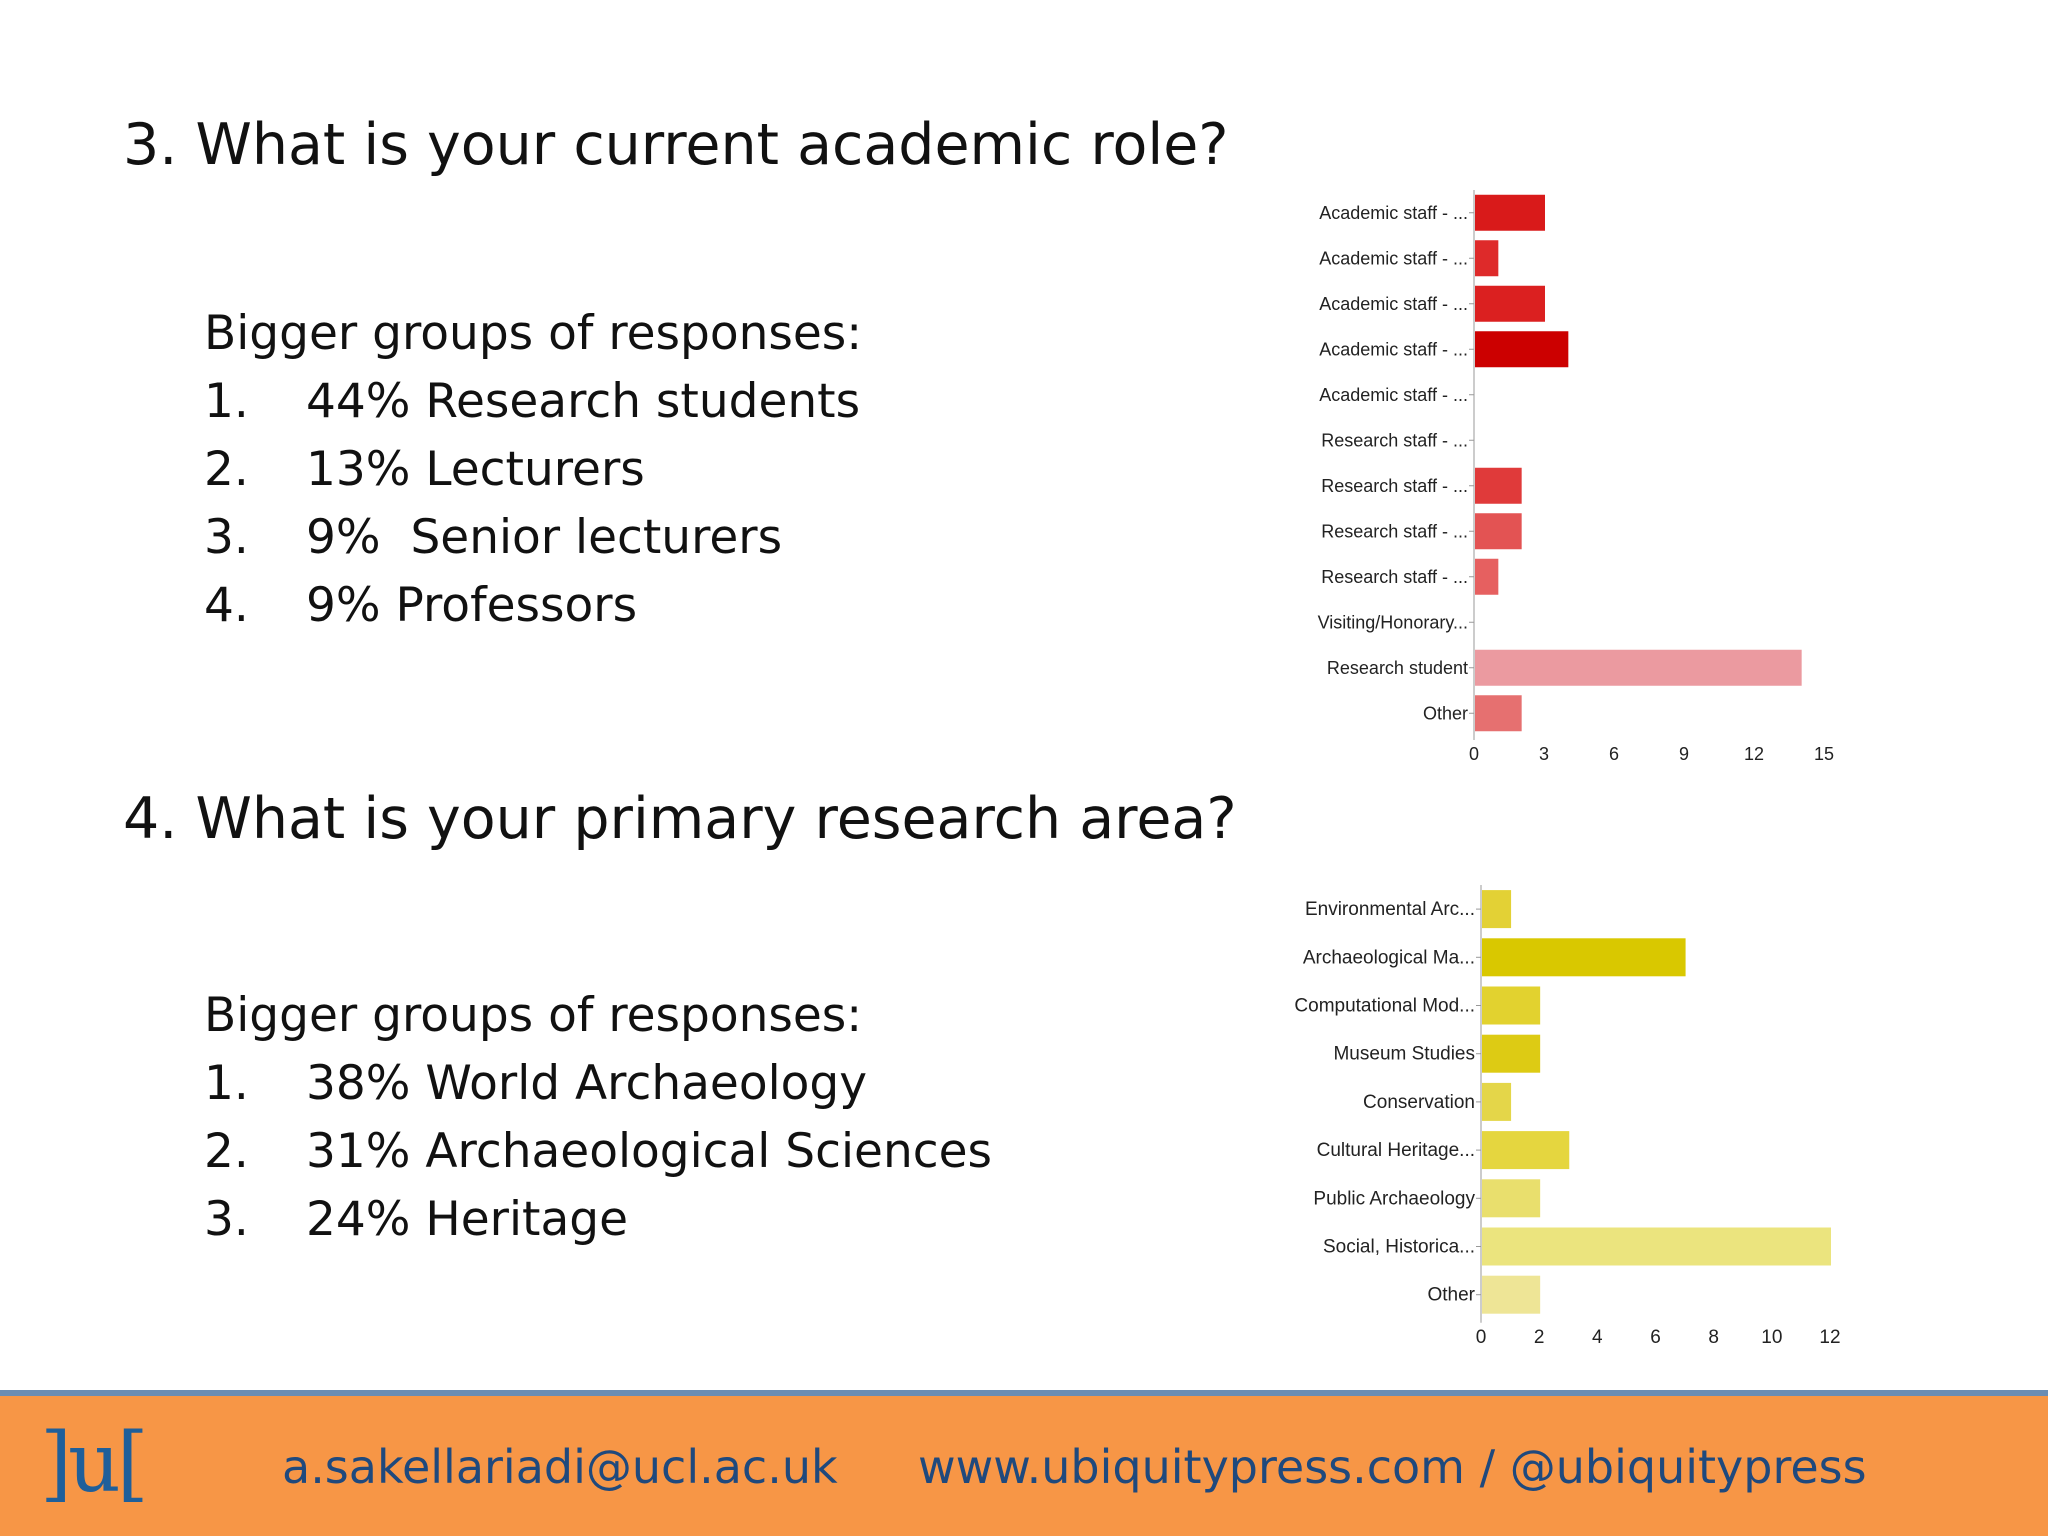 Image resolution: width=2048 pixels, height=1536 pixels. I want to click on q4-group-item: 3. 24% Heritage, so click(598, 1220).